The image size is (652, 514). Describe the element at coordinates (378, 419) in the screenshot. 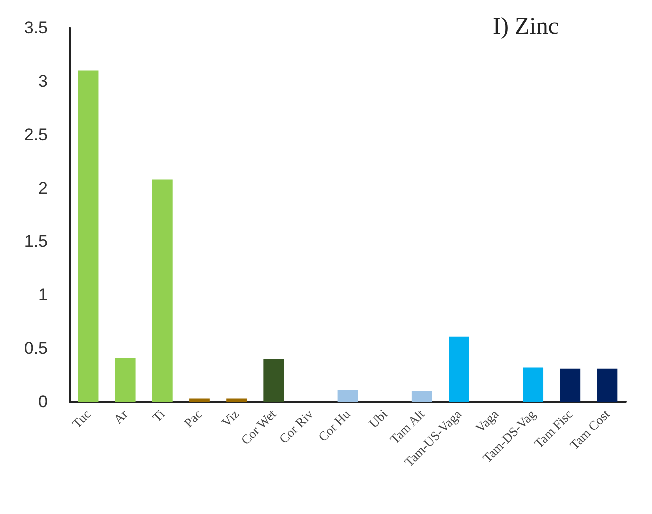

I see `x-tick-label: Ubi` at that location.